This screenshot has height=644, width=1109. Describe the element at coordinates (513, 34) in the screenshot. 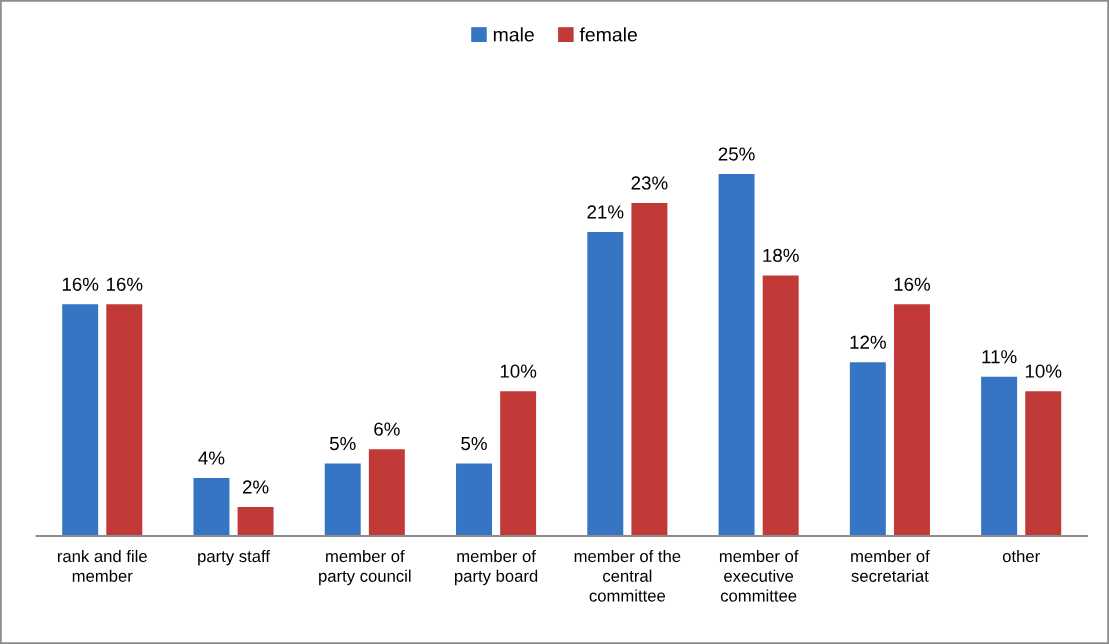

I see `legend-label: male` at that location.